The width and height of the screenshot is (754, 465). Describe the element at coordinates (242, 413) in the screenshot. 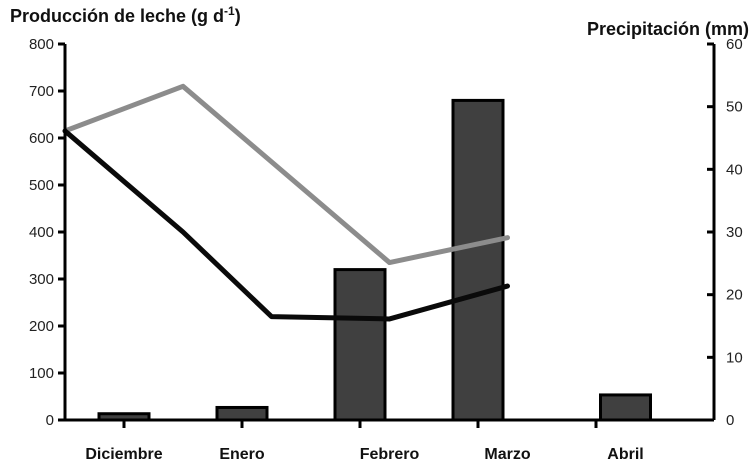

I see `precipitation-bar-enero` at that location.